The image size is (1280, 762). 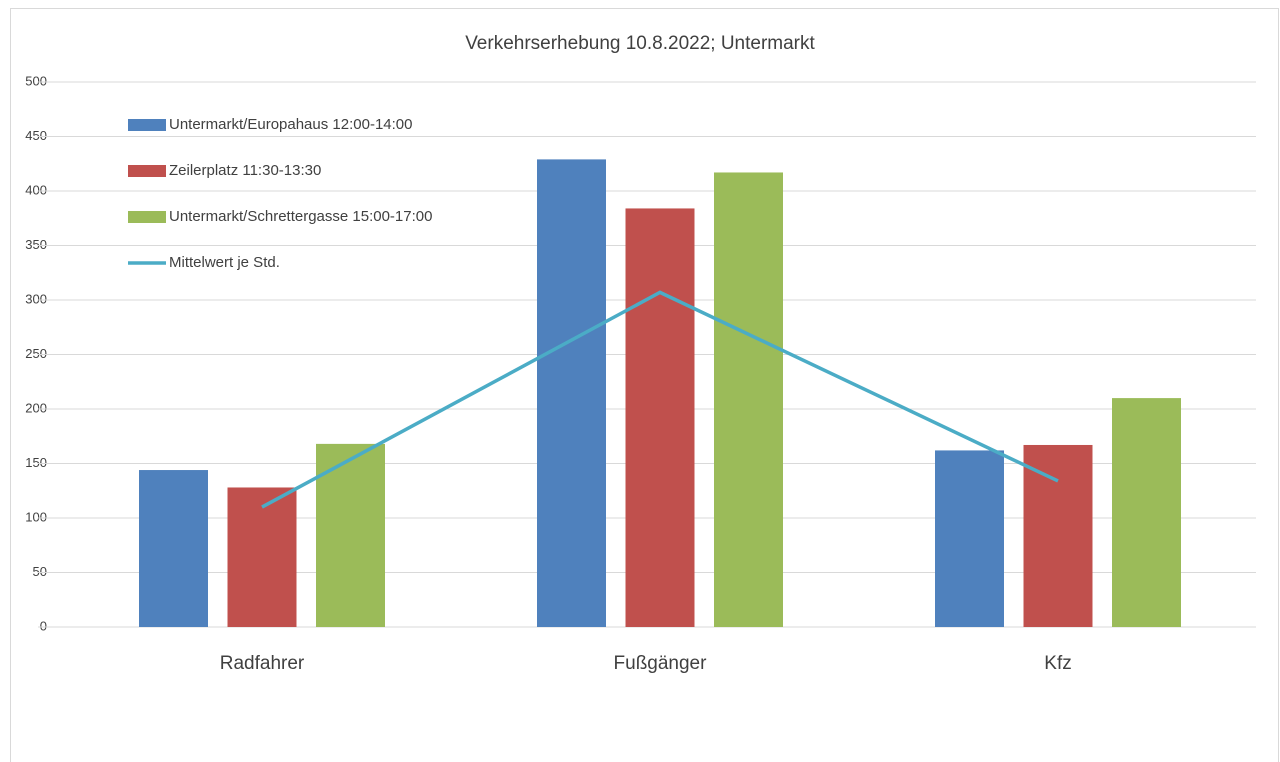 I want to click on chart-title: Verkehrserhebung 10.8.2022; Untermarkt, so click(x=640, y=43).